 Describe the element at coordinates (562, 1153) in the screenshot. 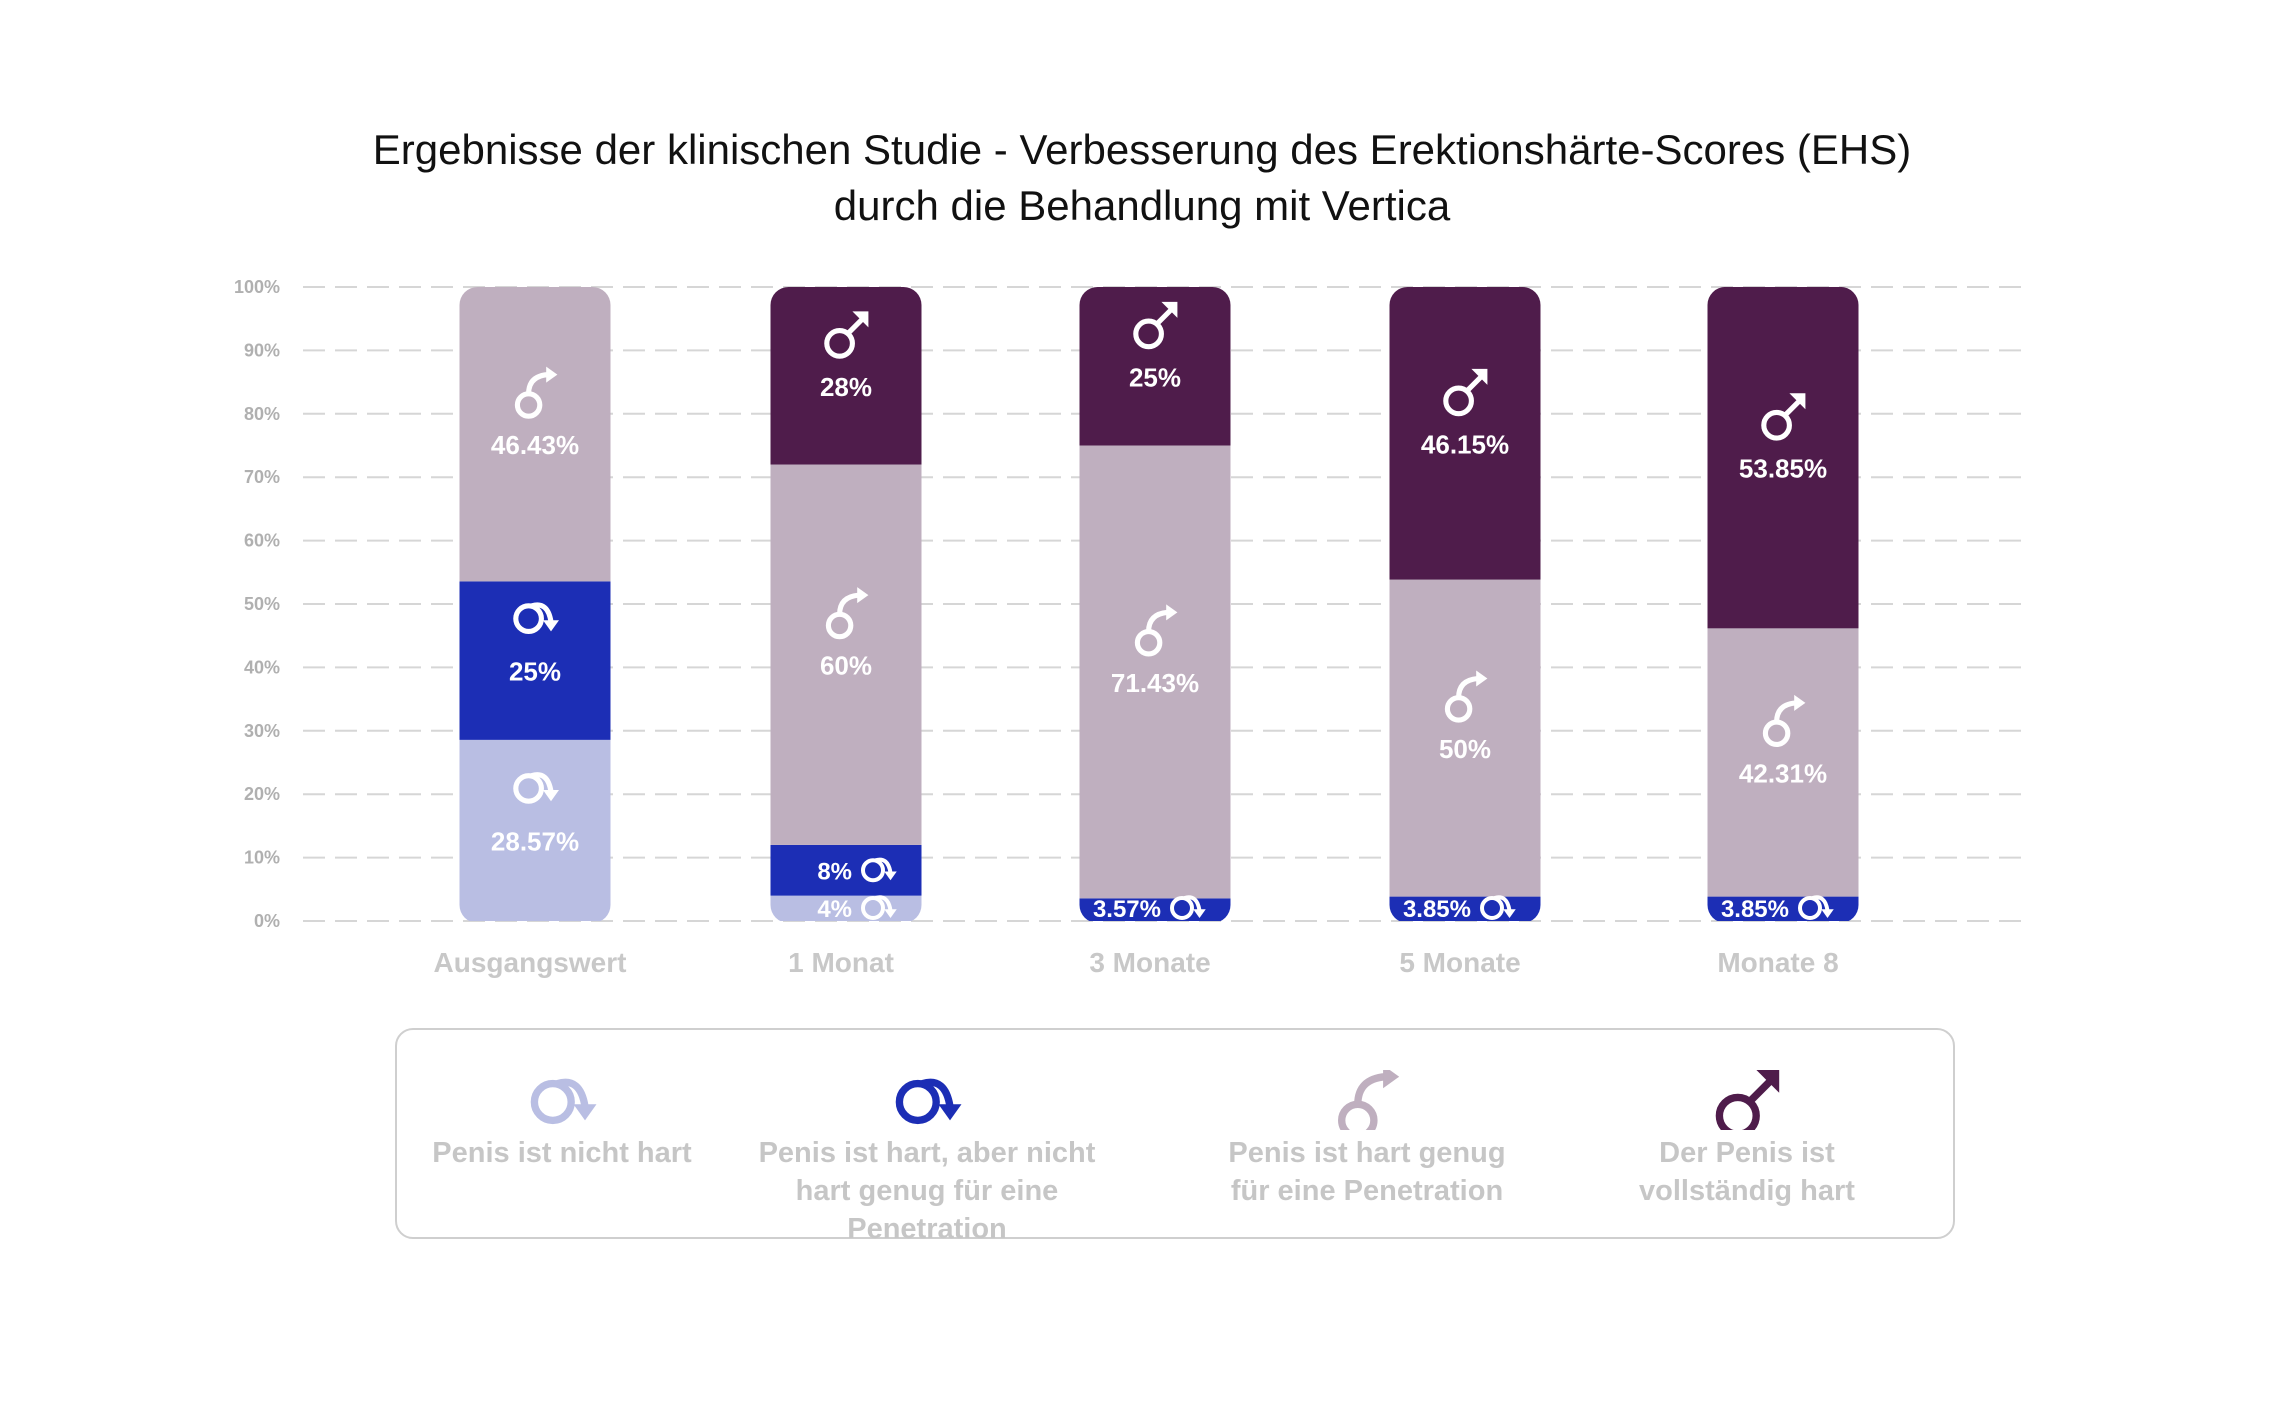

I see `legend-label: Penis ist nicht hart` at that location.